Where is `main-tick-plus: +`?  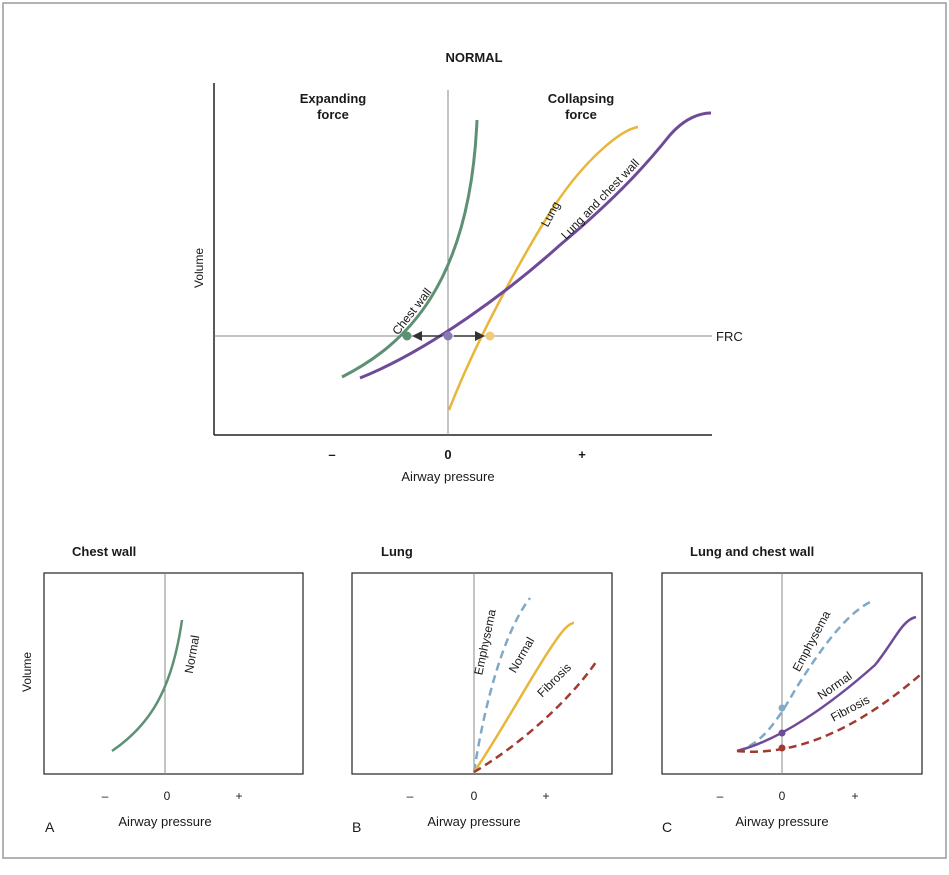 main-tick-plus: + is located at coordinates (582, 454).